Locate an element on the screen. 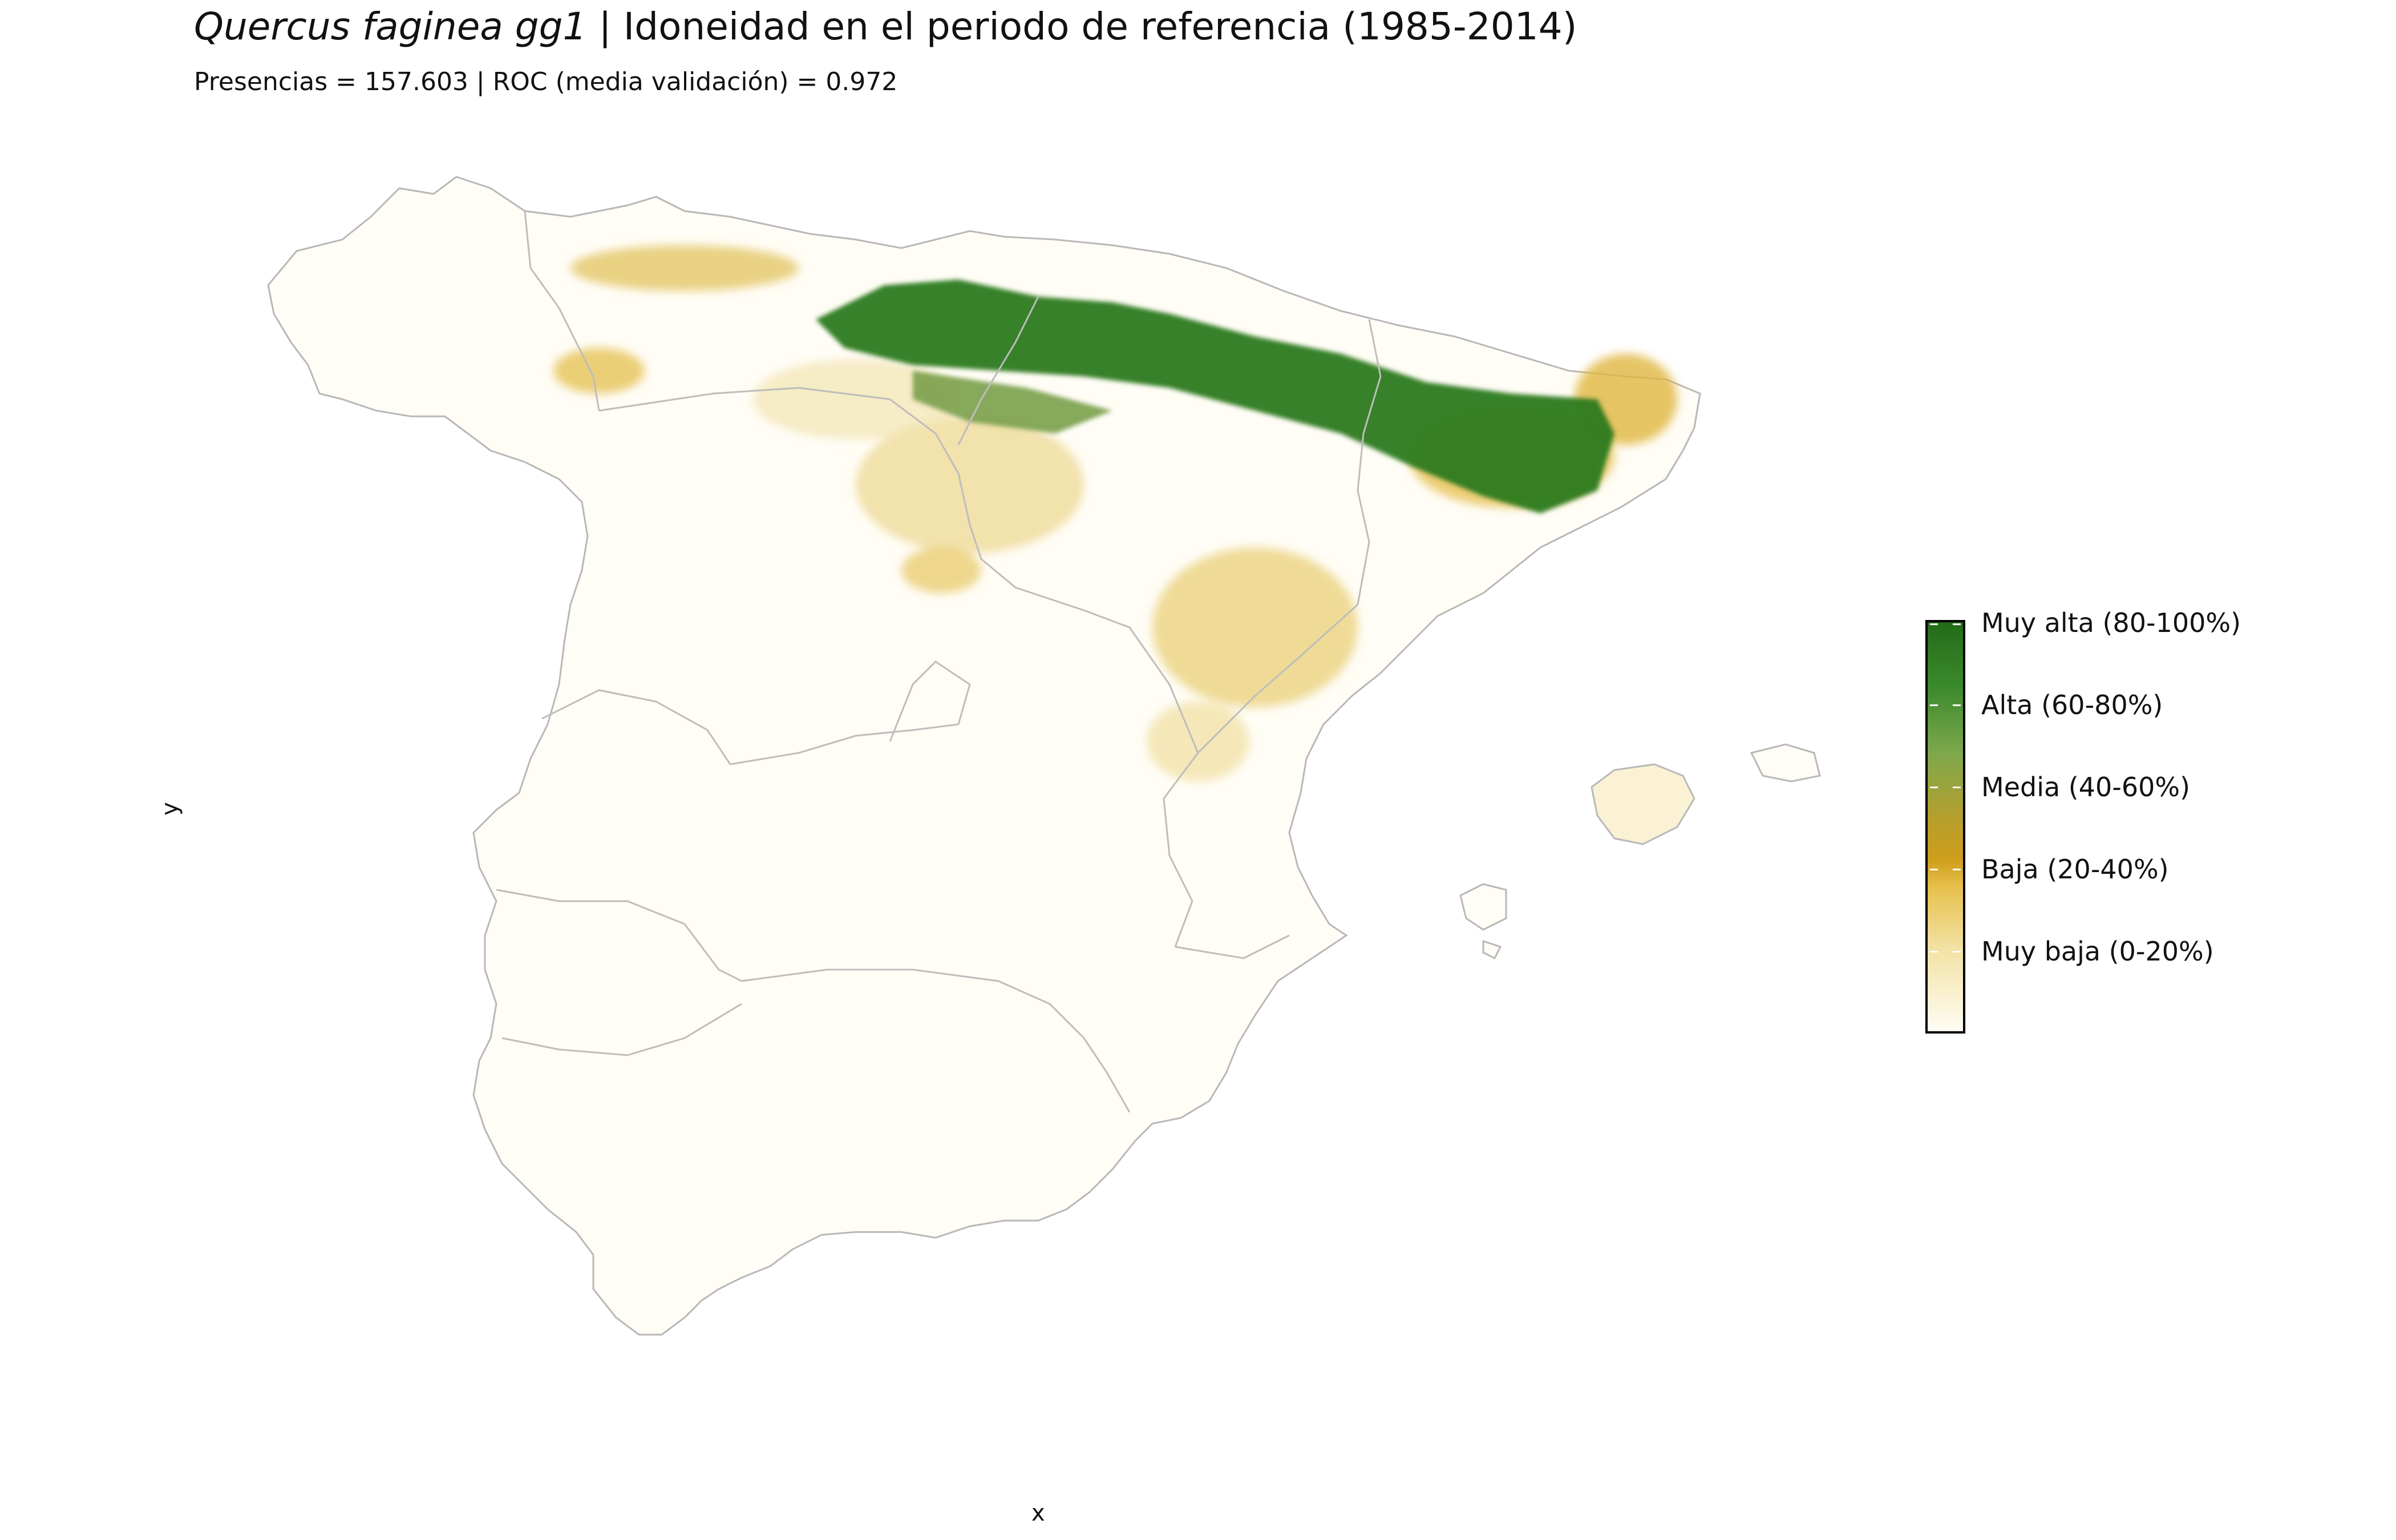 The image size is (2396, 1540). legend-colorbar is located at coordinates (1945, 827).